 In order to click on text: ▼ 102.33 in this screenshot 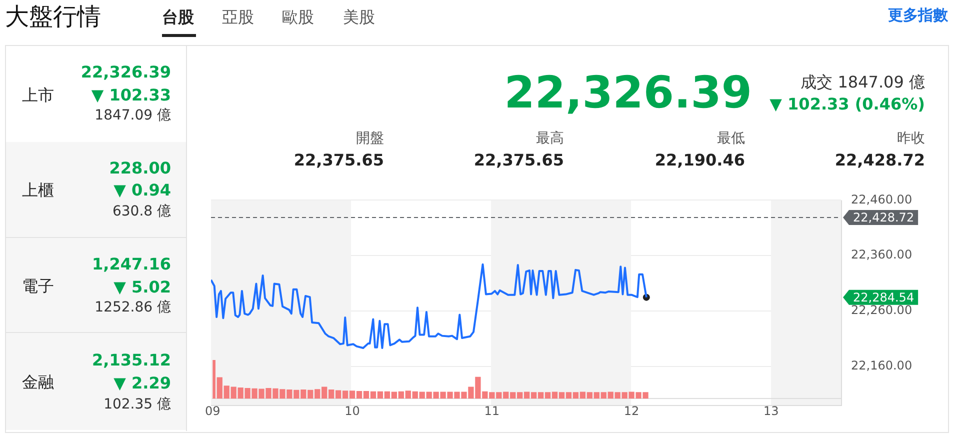, I will do `click(131, 95)`.